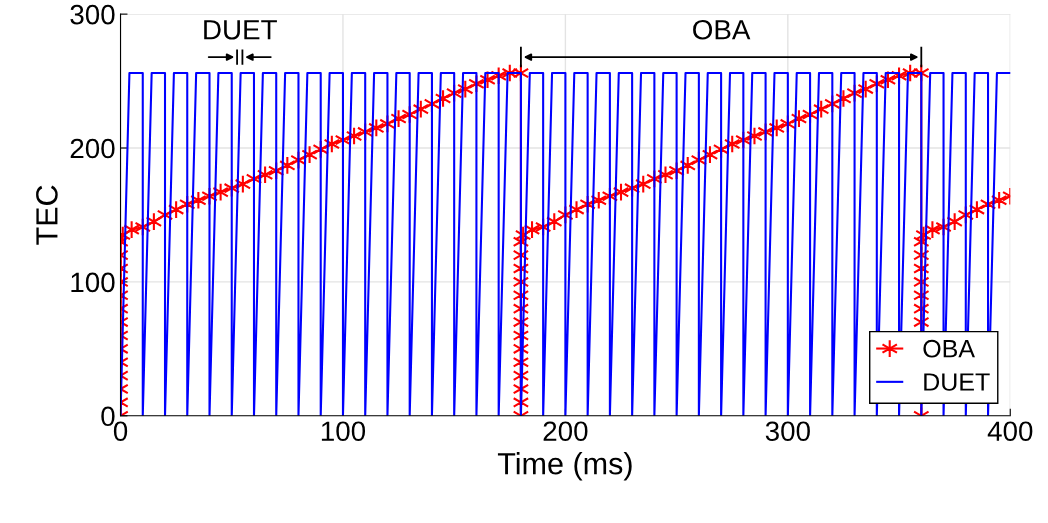 The height and width of the screenshot is (523, 1048). I want to click on x-tick-label: 400, so click(1010, 431).